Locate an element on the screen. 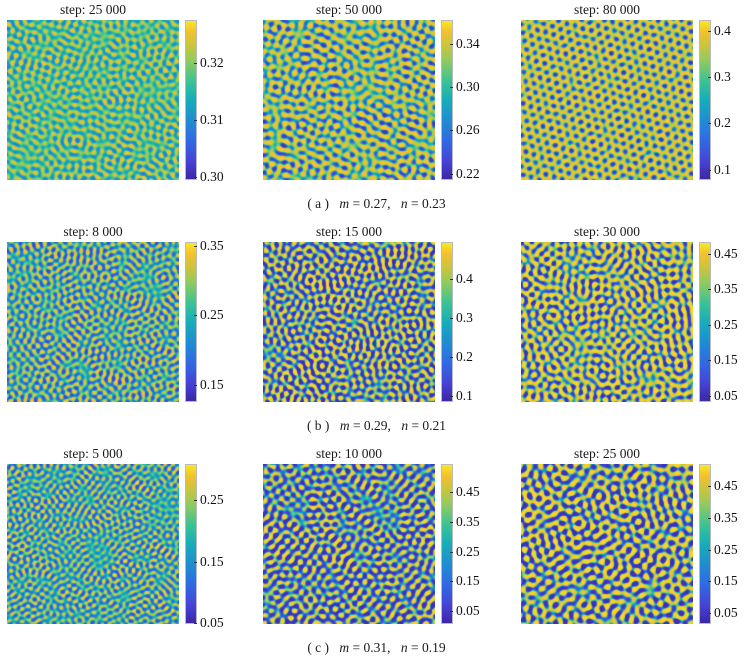  panel-c3: step: 25 000 0.05 0.15 0.25 0.35 0.45 is located at coordinates (627, 535).